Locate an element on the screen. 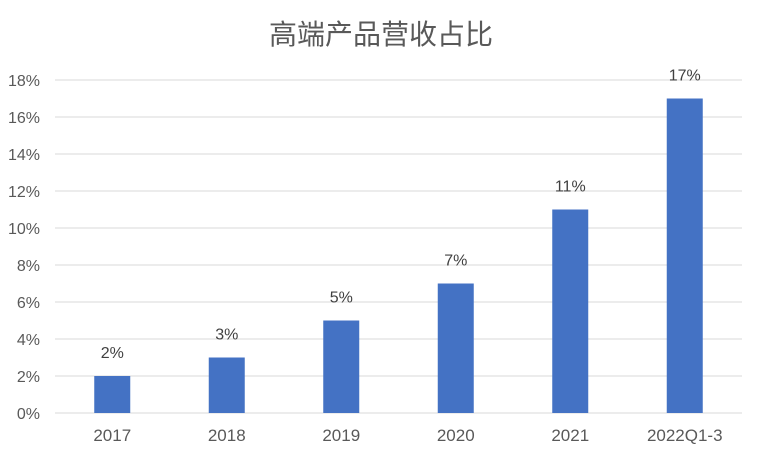  x-category-label: 2018 is located at coordinates (227, 435).